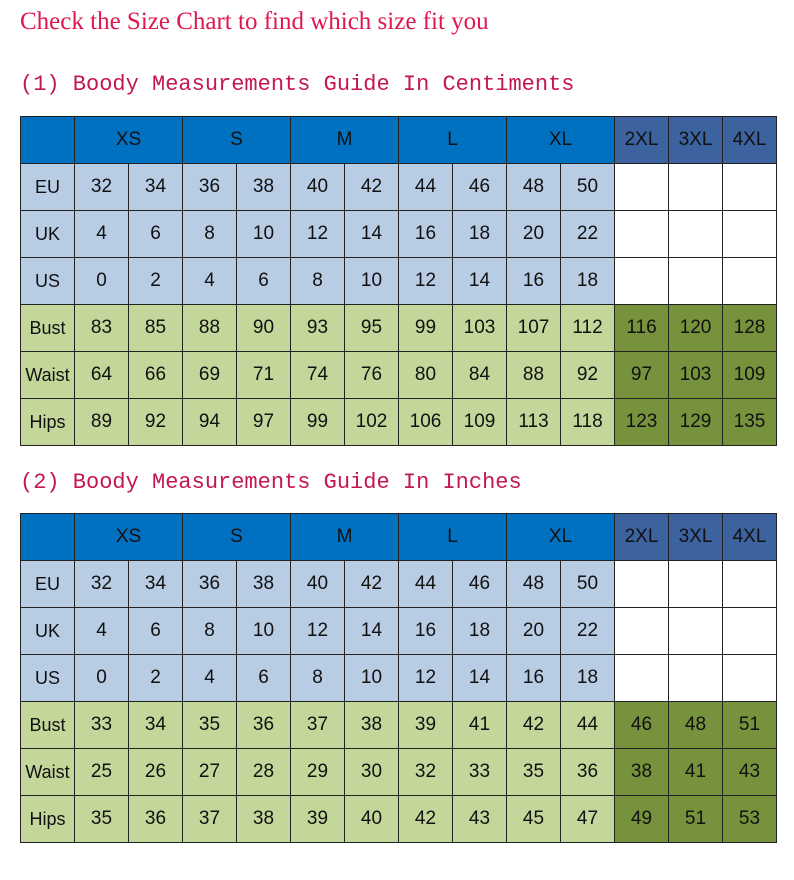 The height and width of the screenshot is (880, 794). What do you see at coordinates (317, 422) in the screenshot?
I see `table-cell: 99` at bounding box center [317, 422].